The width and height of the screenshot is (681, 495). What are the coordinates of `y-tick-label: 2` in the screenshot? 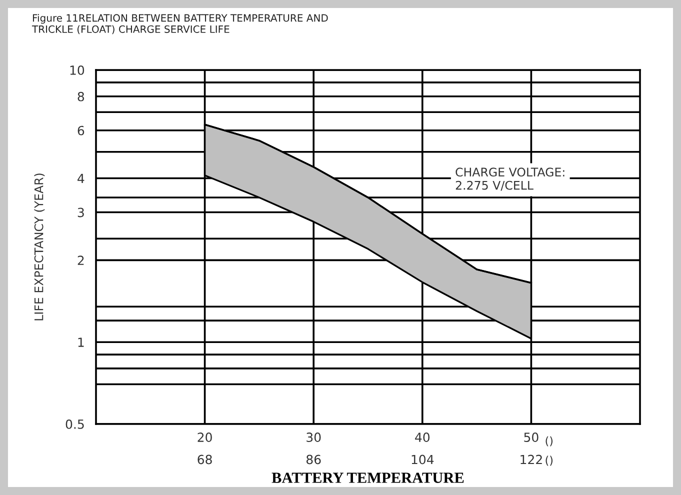 It's located at (81, 260).